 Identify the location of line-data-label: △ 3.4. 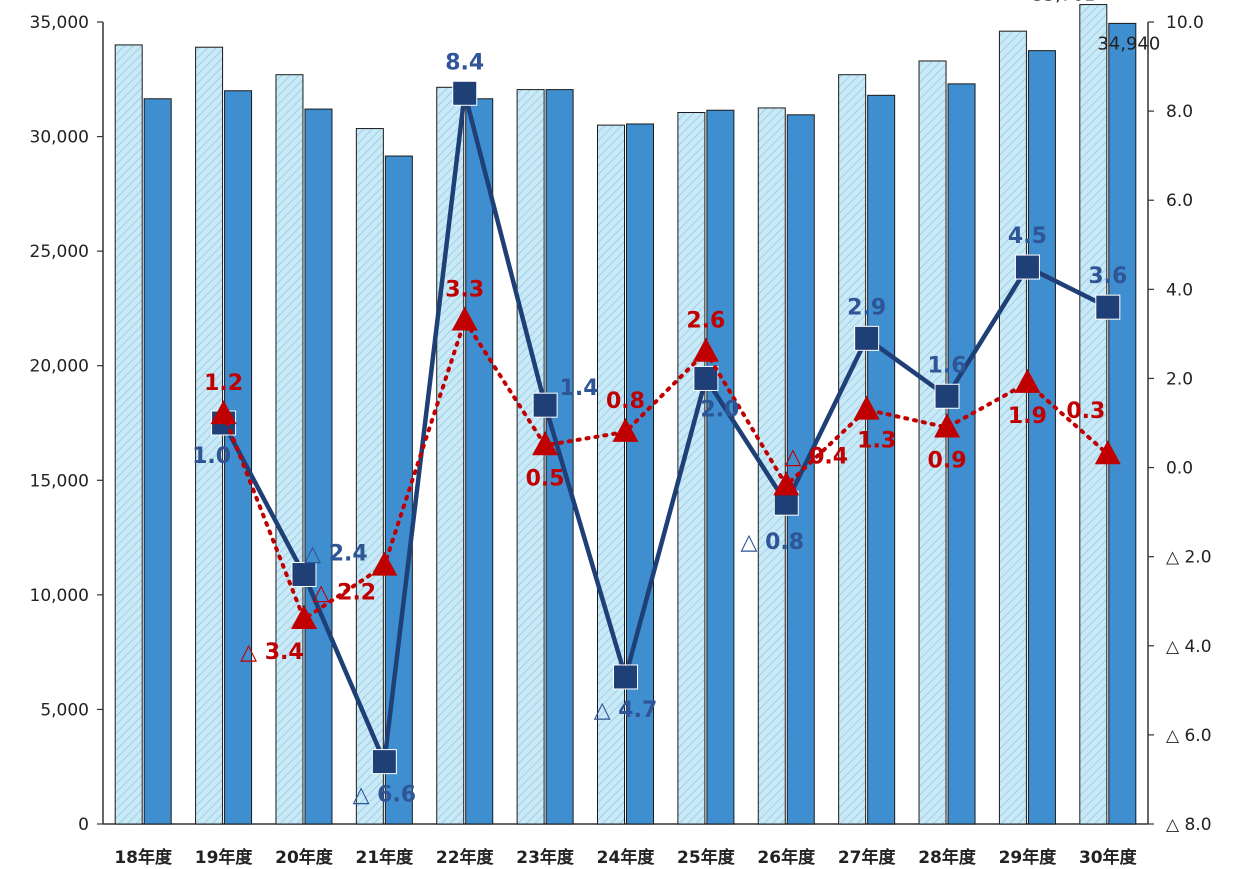
(272, 652).